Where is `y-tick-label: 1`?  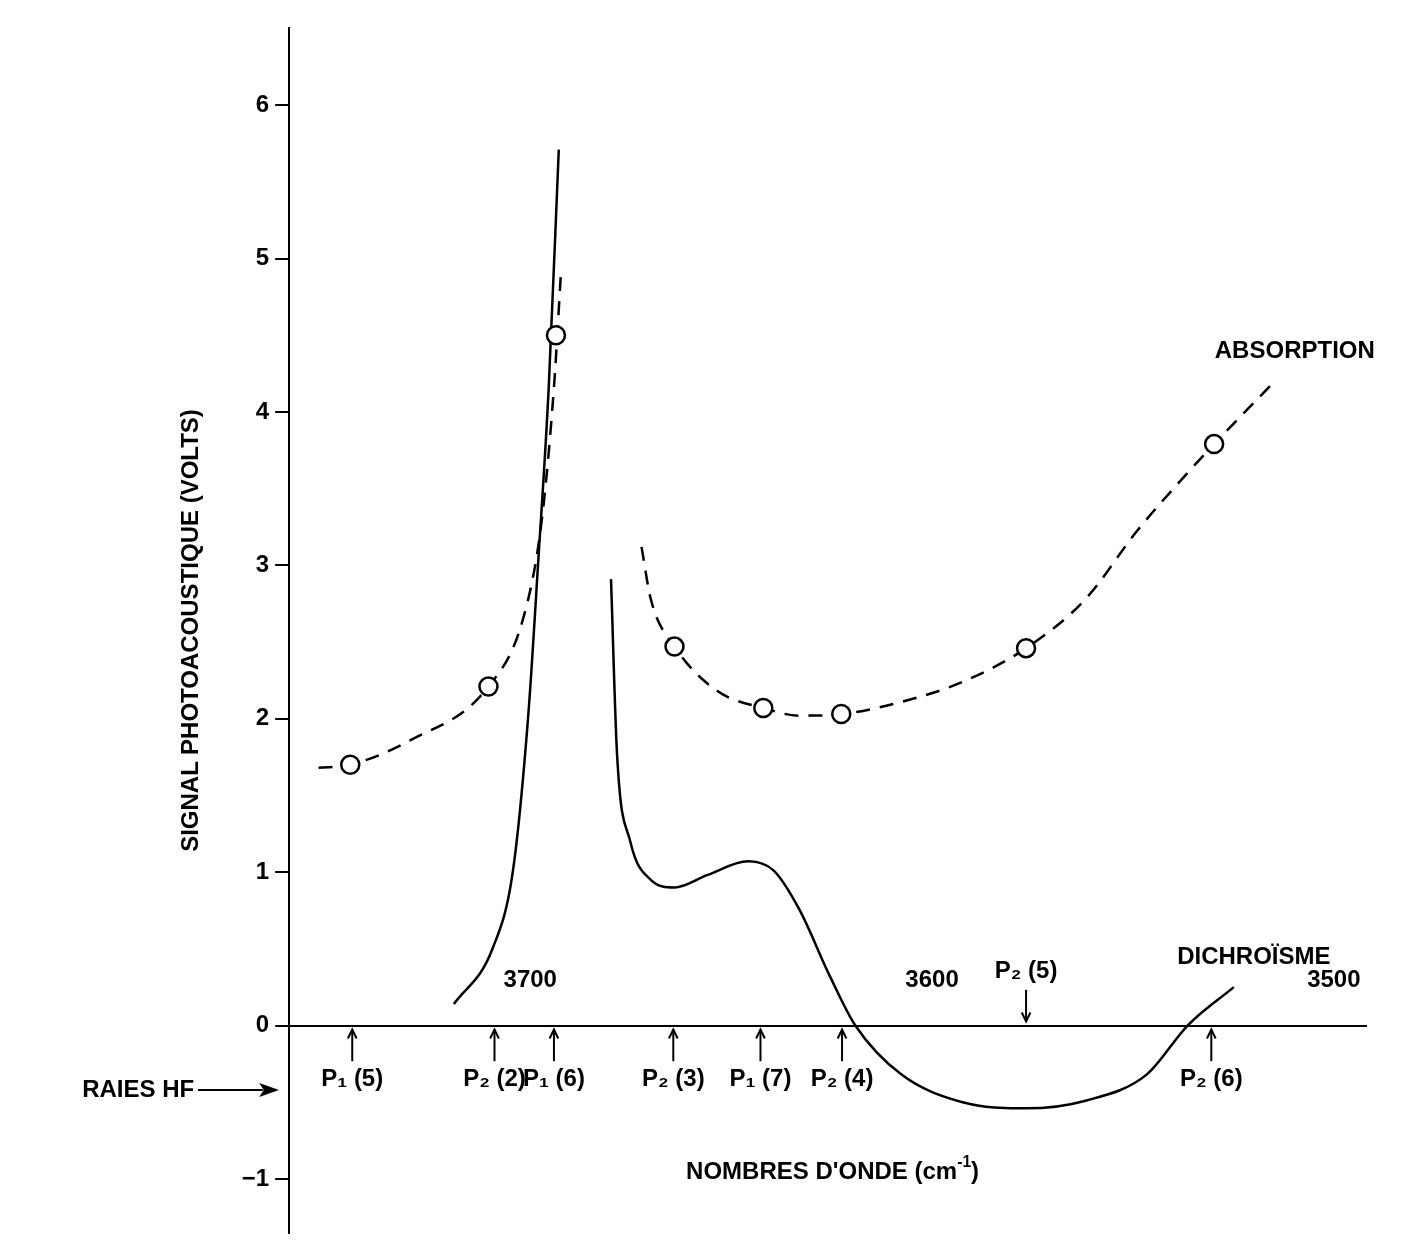
y-tick-label: 1 is located at coordinates (262, 870).